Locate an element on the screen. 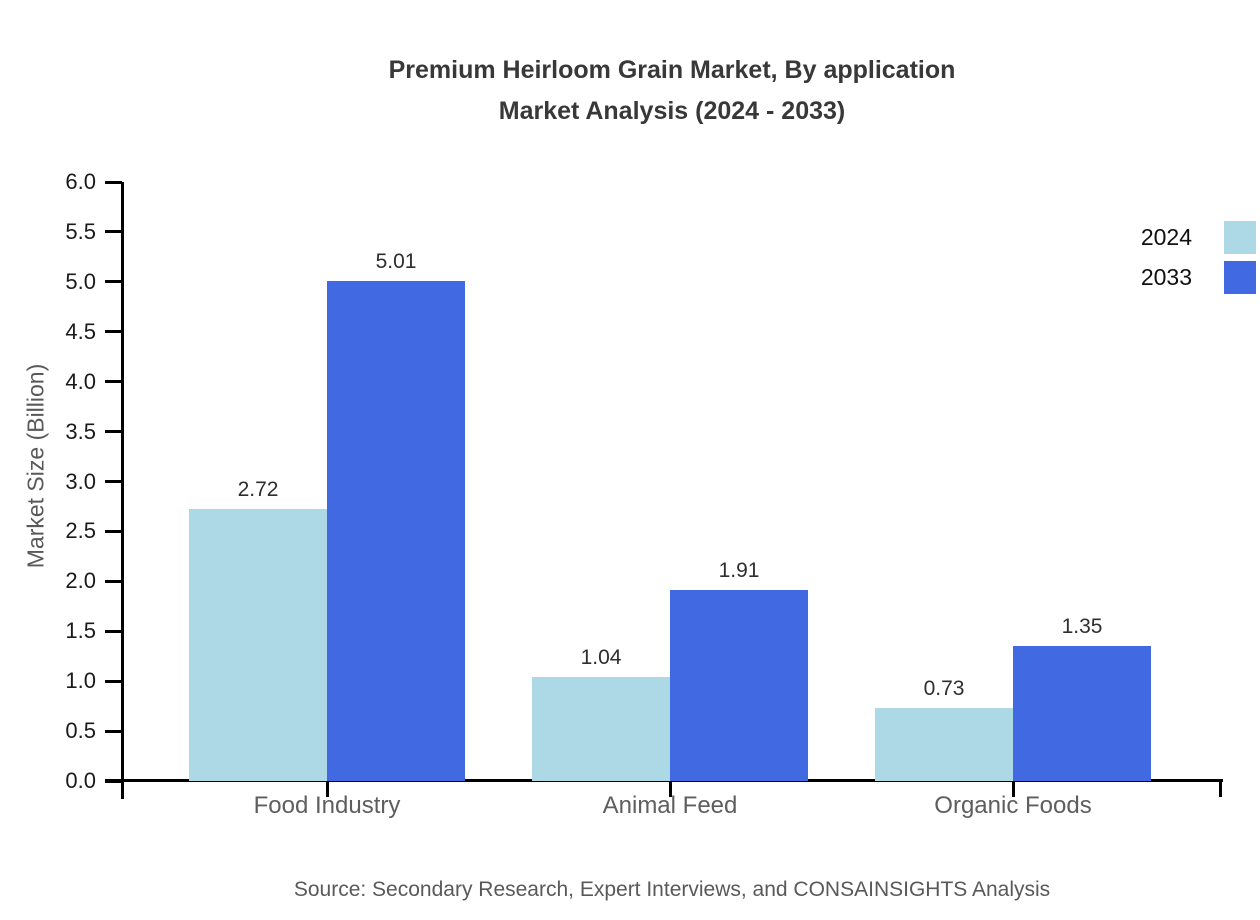 This screenshot has width=1260, height=920. bar-2024-organic-foods is located at coordinates (944, 744).